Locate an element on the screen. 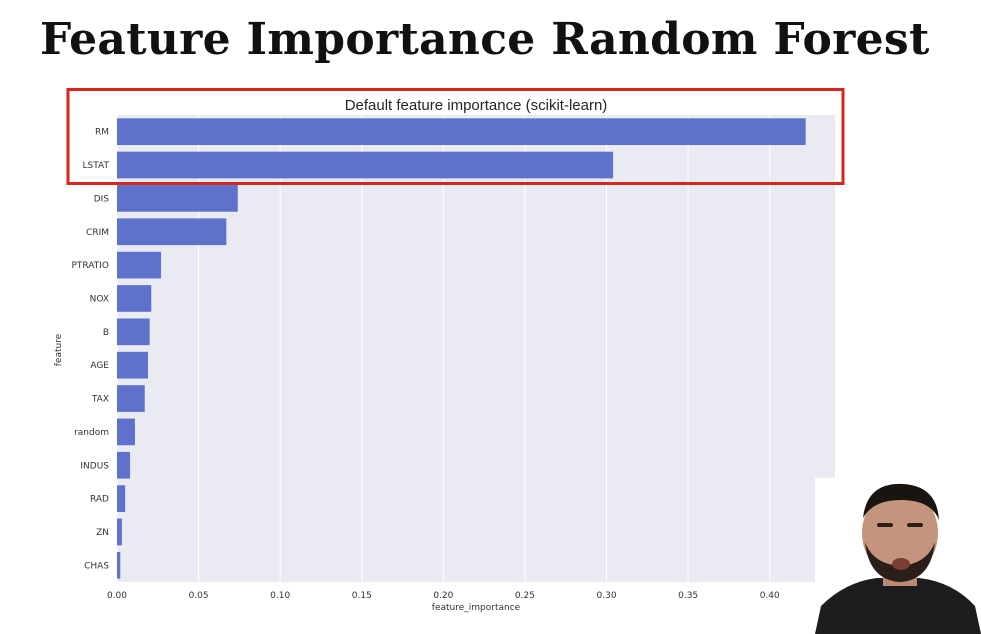 The height and width of the screenshot is (634, 981). x-tick-label: 0.10 is located at coordinates (280, 596).